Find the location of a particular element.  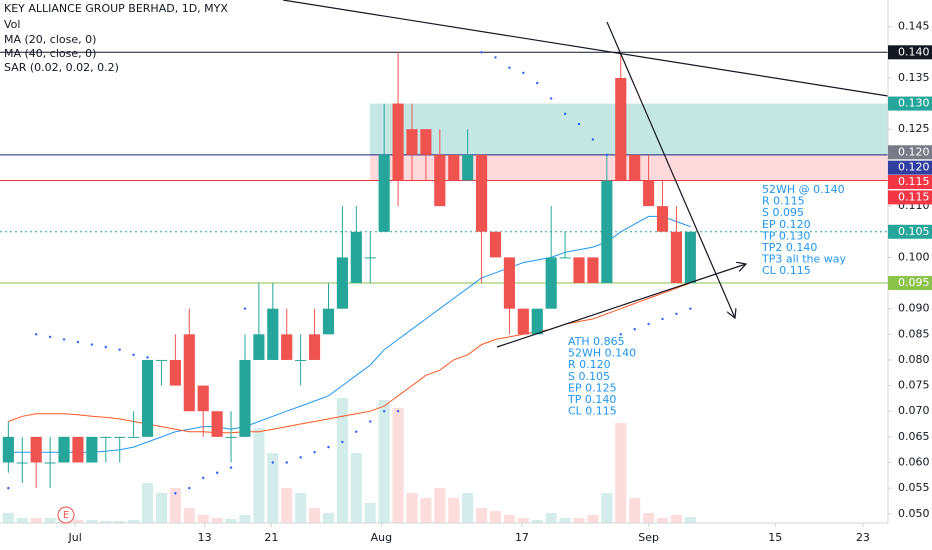

event-marker is located at coordinates (66, 515).